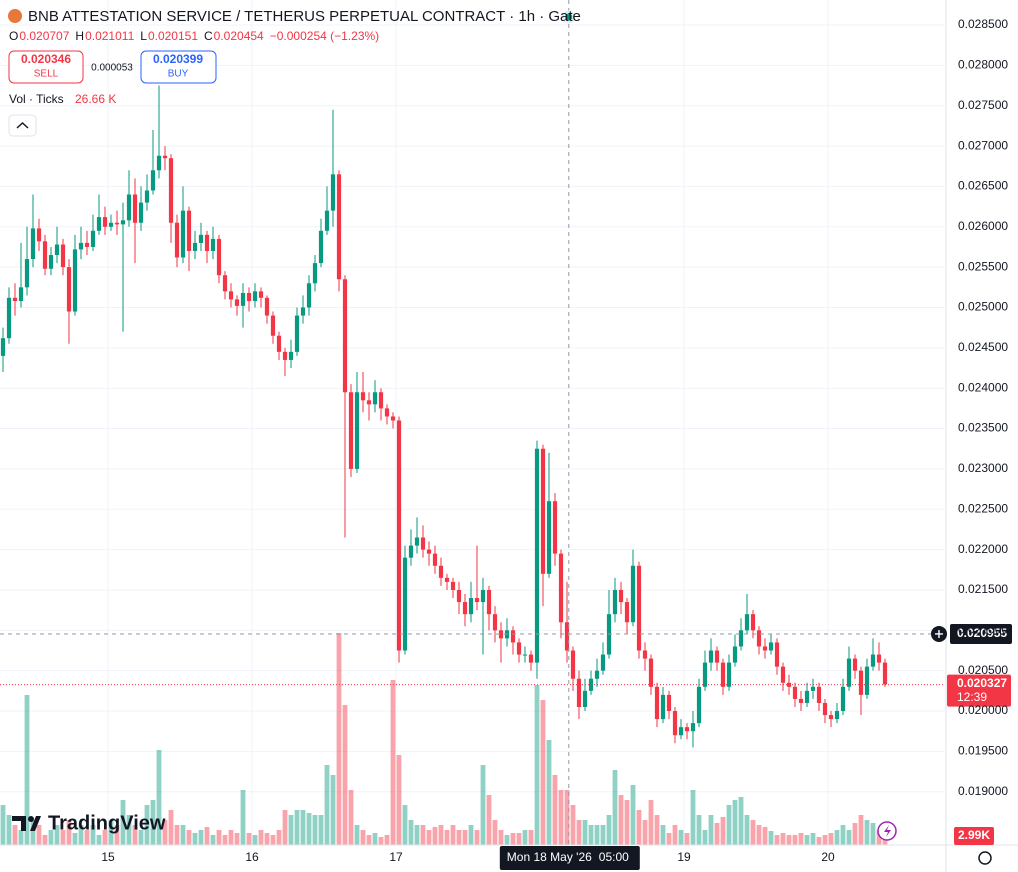 The image size is (1018, 872). I want to click on countdown: 12:39, so click(972, 697).